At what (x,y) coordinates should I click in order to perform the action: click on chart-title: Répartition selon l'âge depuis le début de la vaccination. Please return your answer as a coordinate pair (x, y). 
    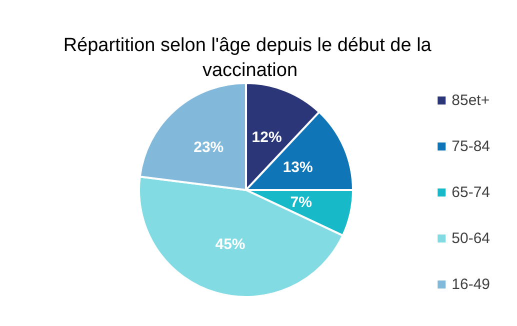
    Looking at the image, I should click on (250, 58).